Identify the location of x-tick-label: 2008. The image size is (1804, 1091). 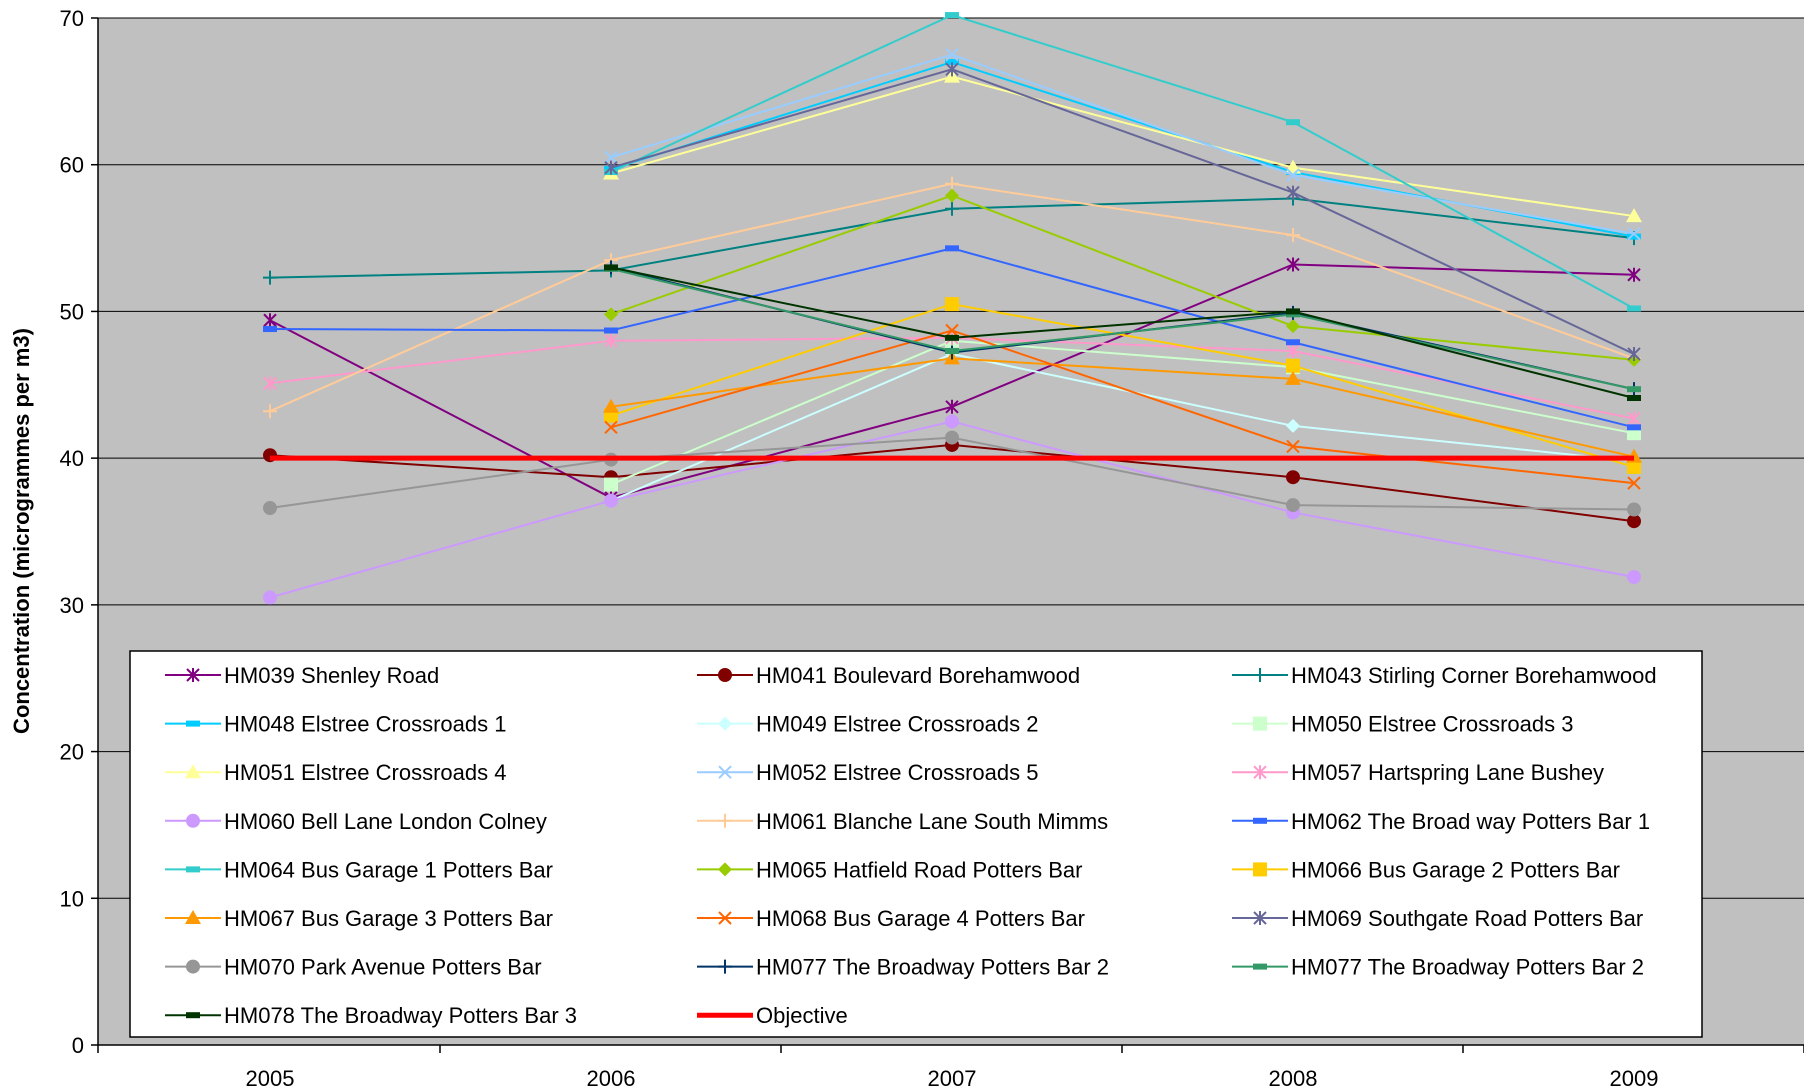
(1293, 1078).